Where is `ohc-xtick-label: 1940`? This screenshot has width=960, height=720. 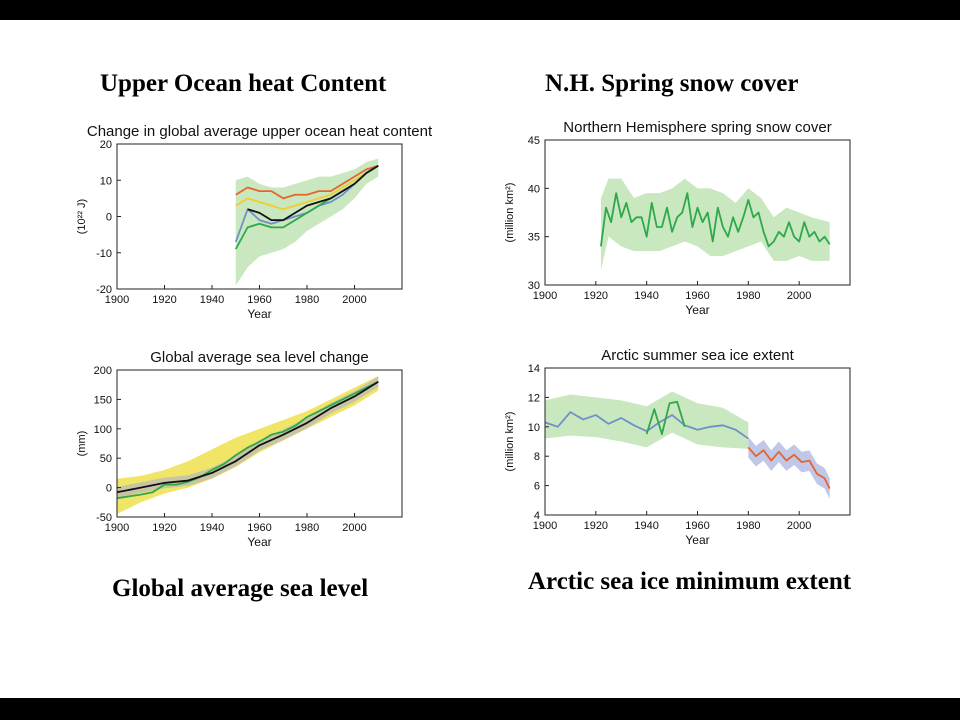
ohc-xtick-label: 1940 is located at coordinates (212, 300).